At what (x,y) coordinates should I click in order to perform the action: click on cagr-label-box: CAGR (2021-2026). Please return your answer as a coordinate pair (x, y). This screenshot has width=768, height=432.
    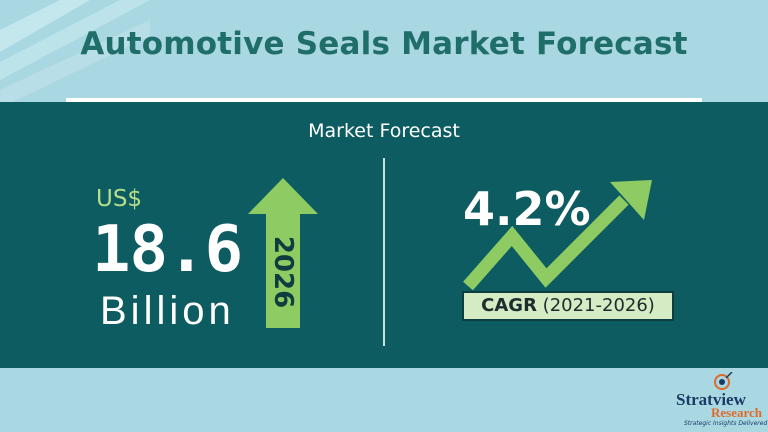
    Looking at the image, I should click on (568, 306).